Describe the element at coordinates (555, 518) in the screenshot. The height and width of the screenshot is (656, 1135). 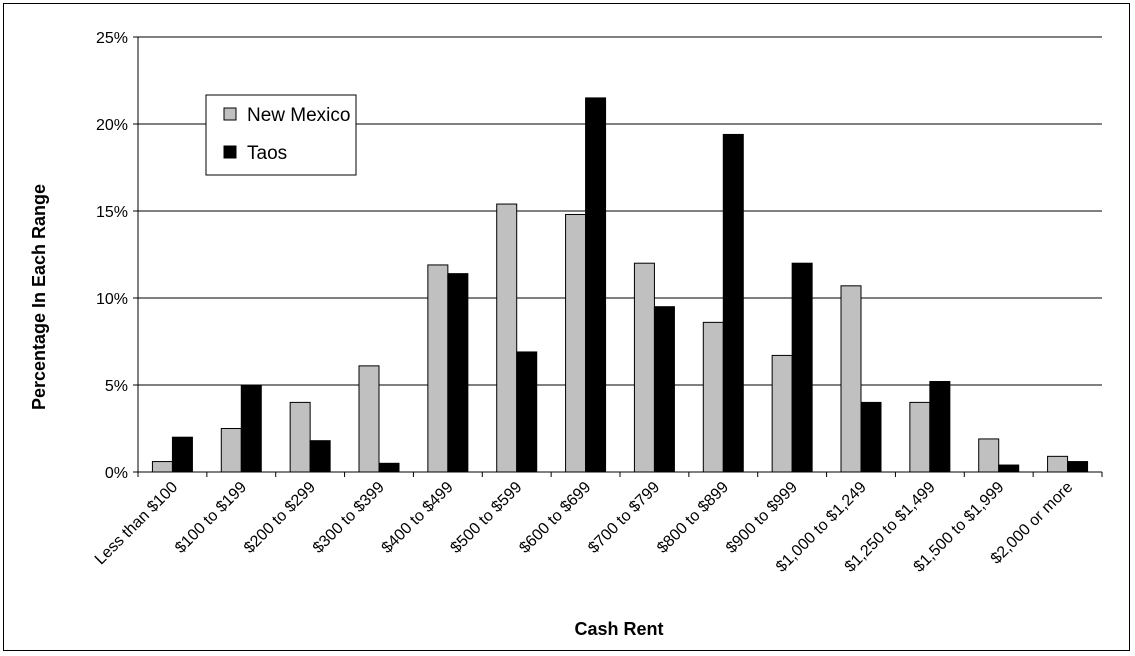
I see `x-tick-label: $600 to $699` at that location.